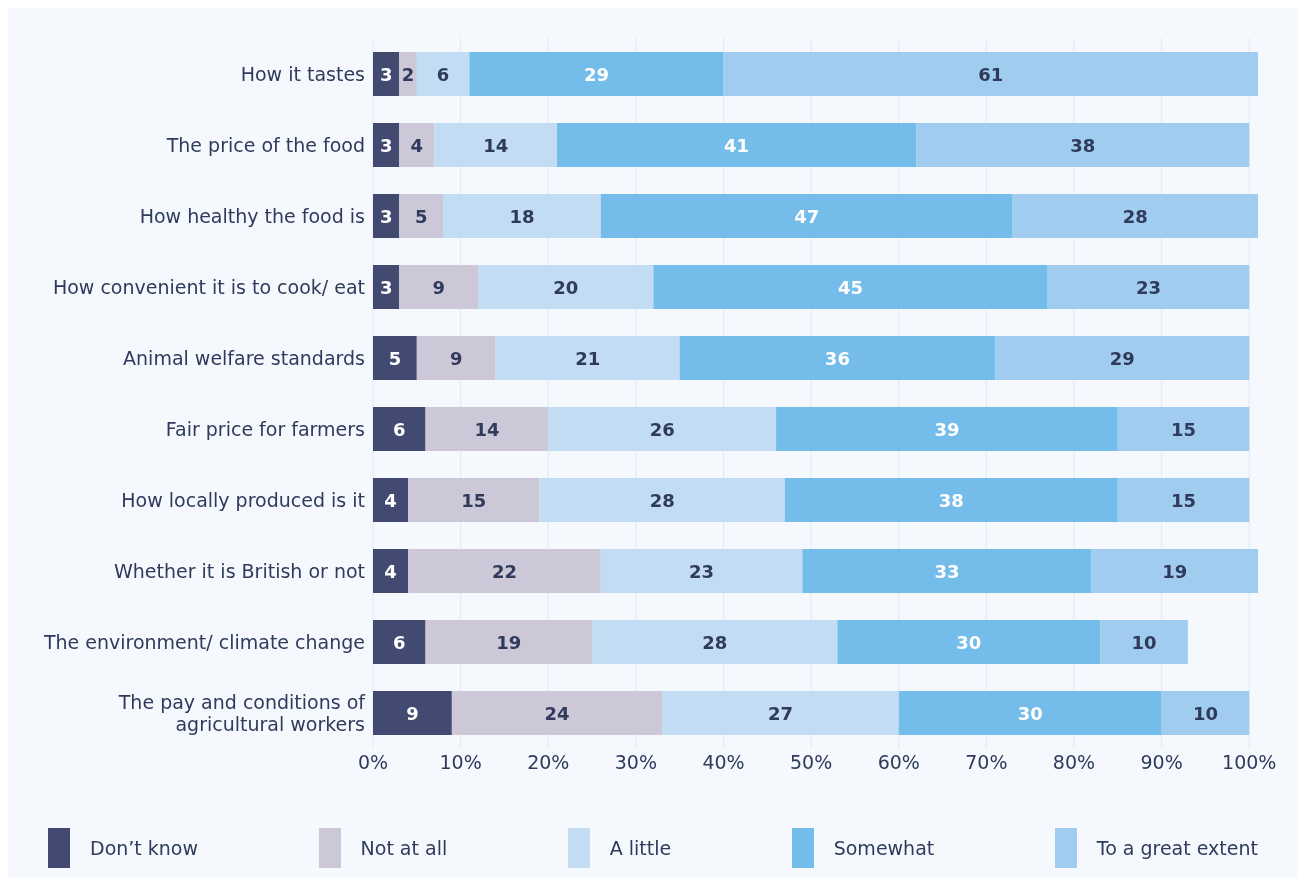 The image size is (1307, 885). I want to click on data-label: 24, so click(557, 713).